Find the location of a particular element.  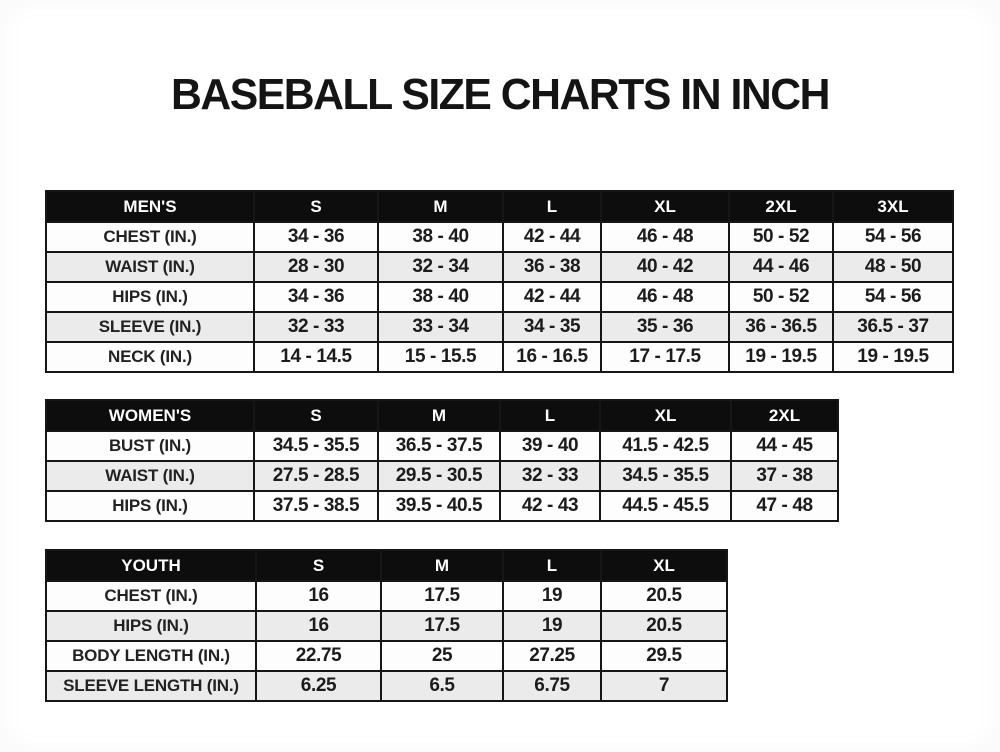

womens-size-column-header: XL is located at coordinates (665, 415).